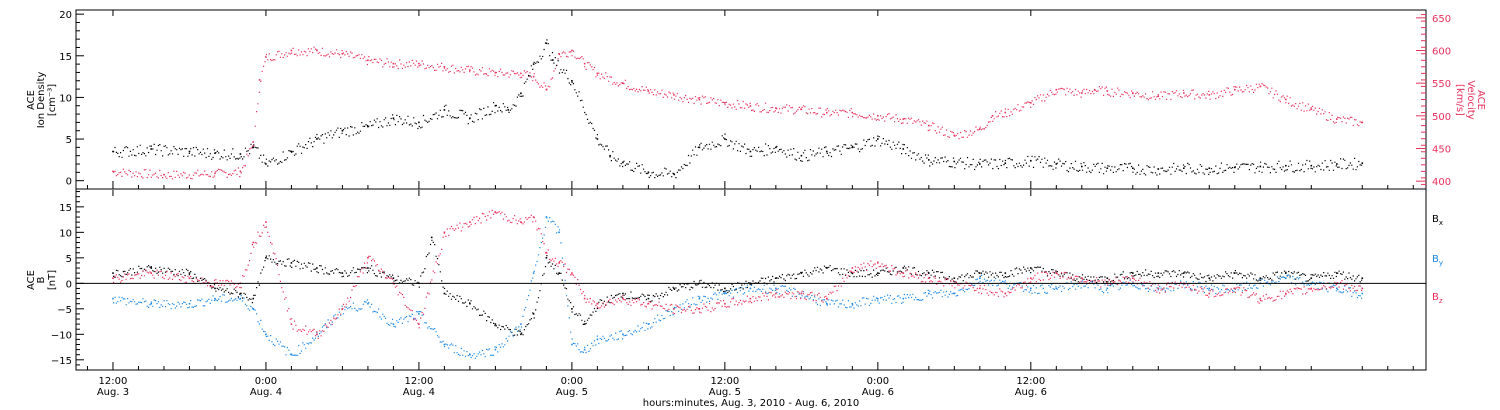  I want to click on top-left-ytick-label: 20, so click(65, 15).